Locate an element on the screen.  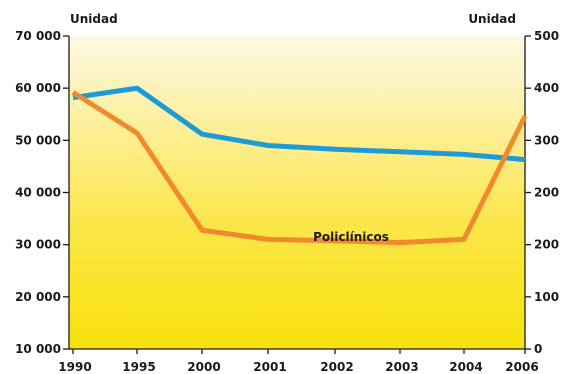
x-tick-label: 2004 is located at coordinates (465, 367).